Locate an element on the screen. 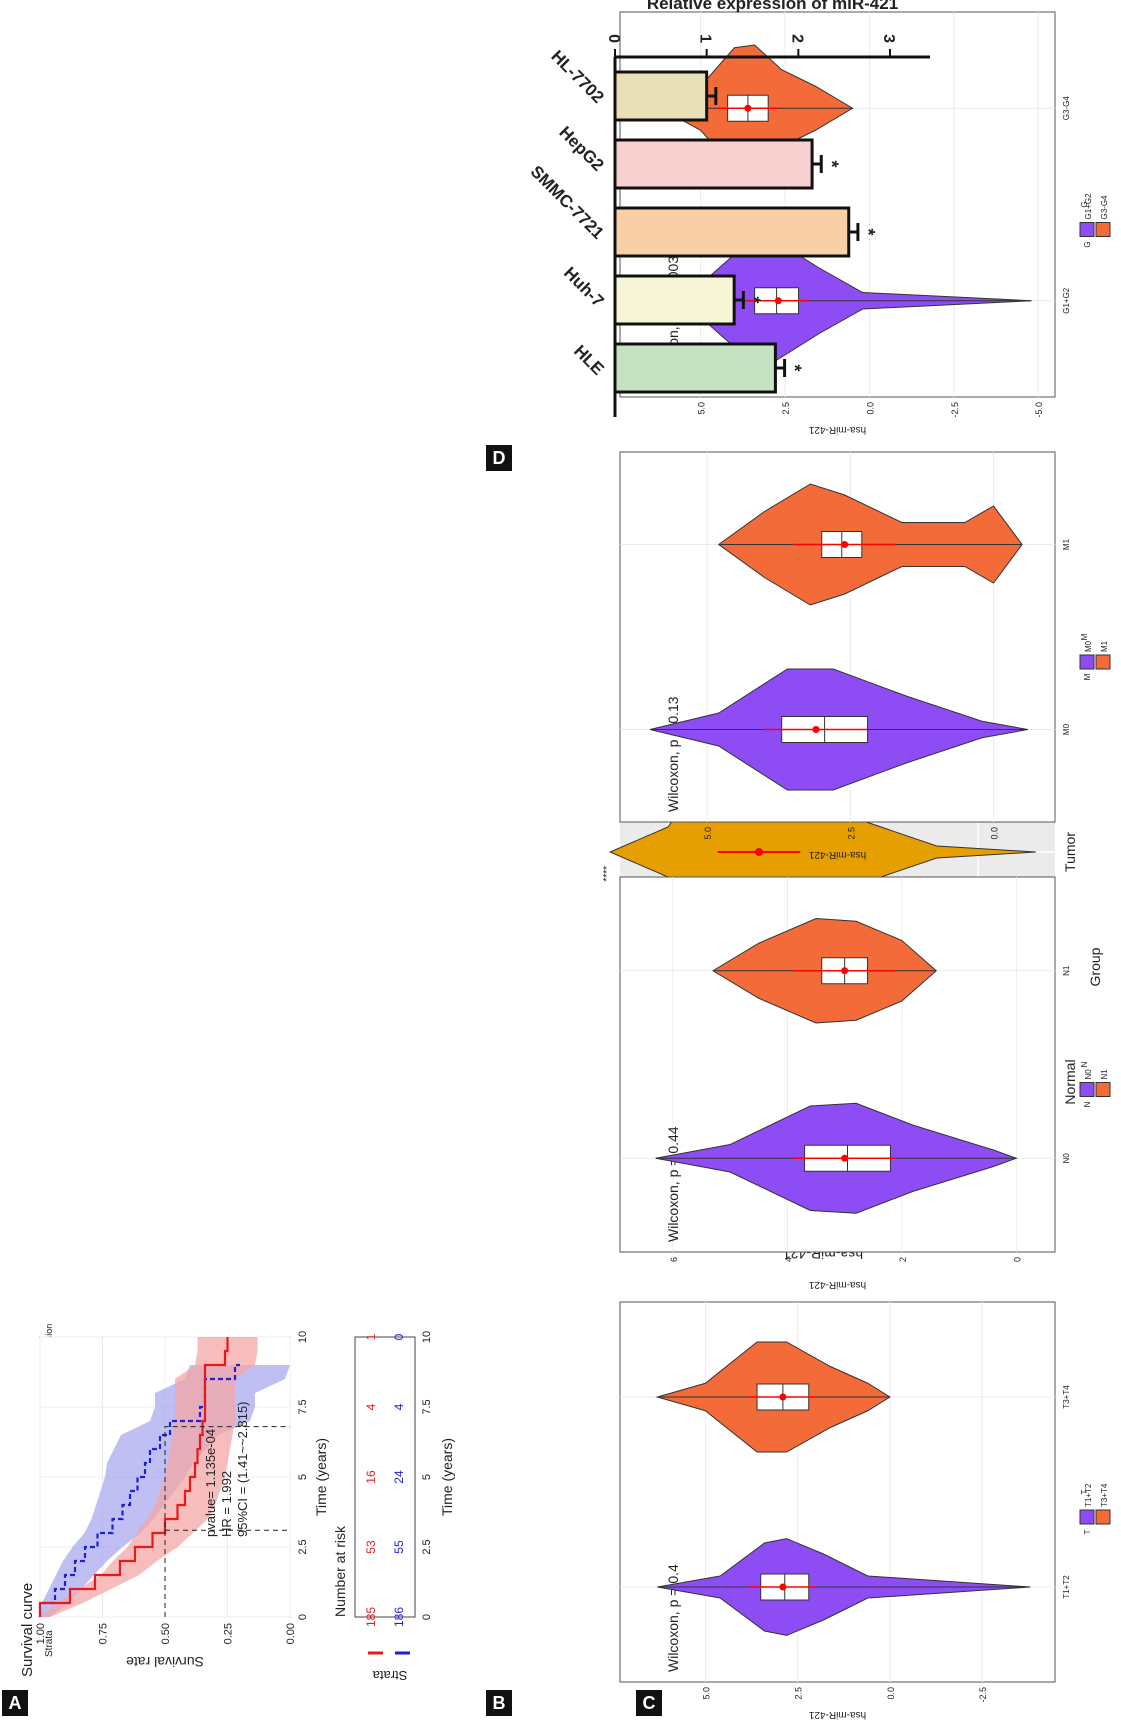 The image size is (1121, 1727). risk-xlabel: Time (years) is located at coordinates (447, 1477).